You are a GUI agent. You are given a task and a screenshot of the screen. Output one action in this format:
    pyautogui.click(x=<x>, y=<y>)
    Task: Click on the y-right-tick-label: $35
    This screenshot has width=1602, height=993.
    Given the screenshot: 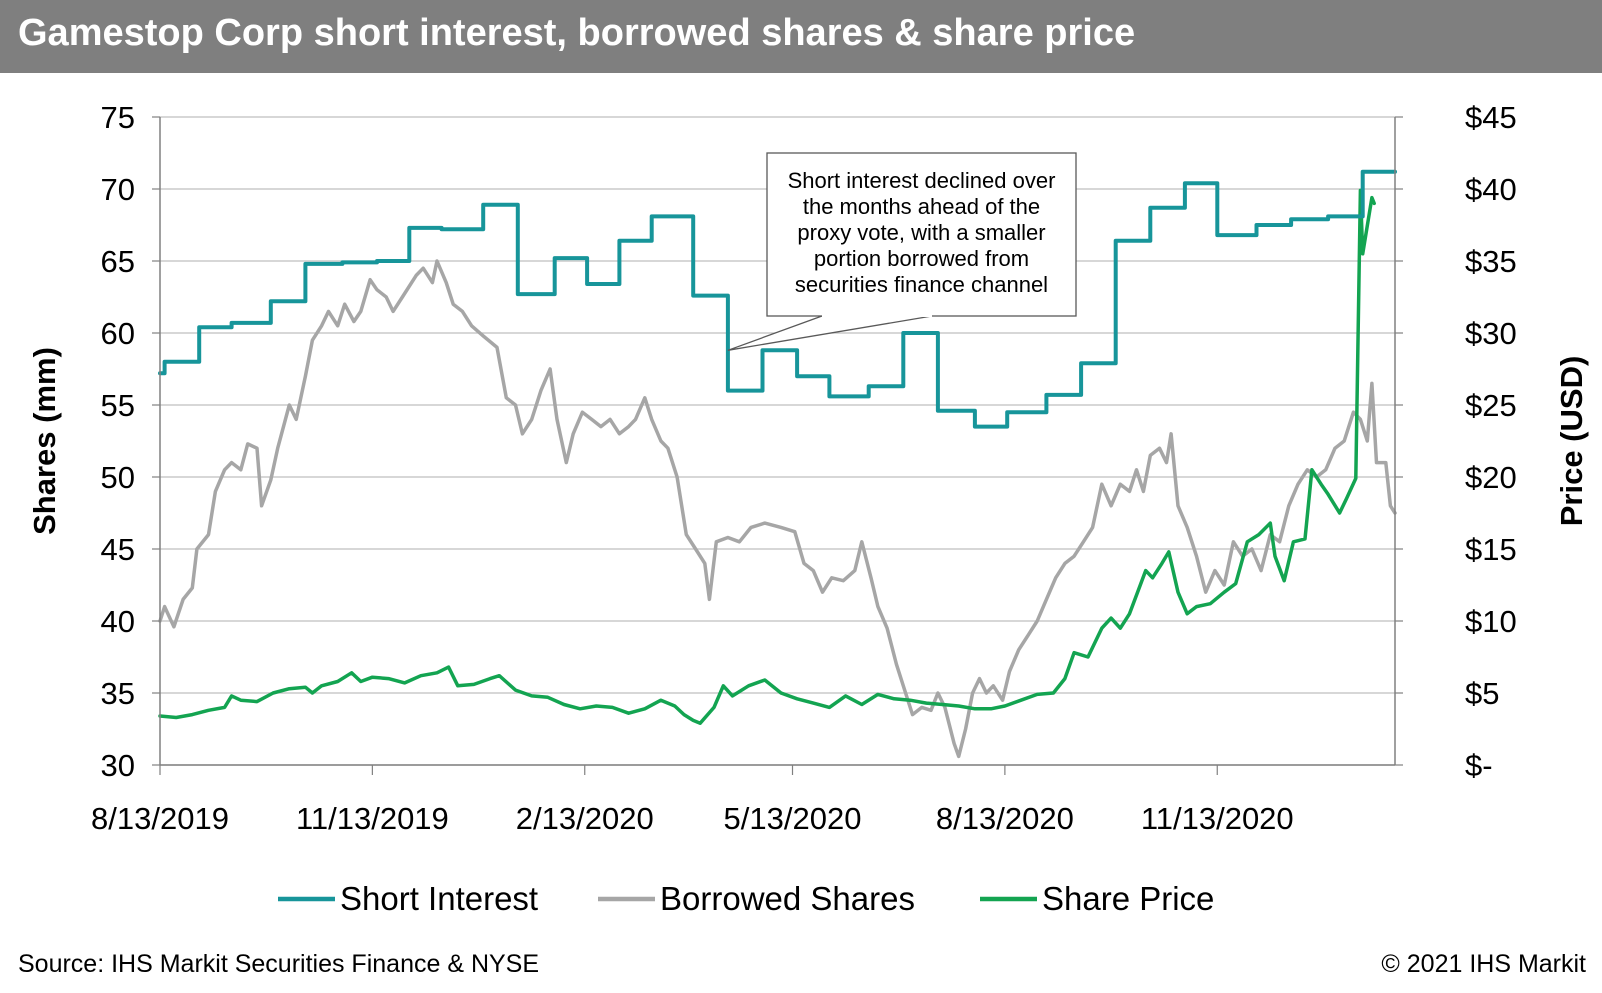 What is the action you would take?
    pyautogui.click(x=1491, y=261)
    